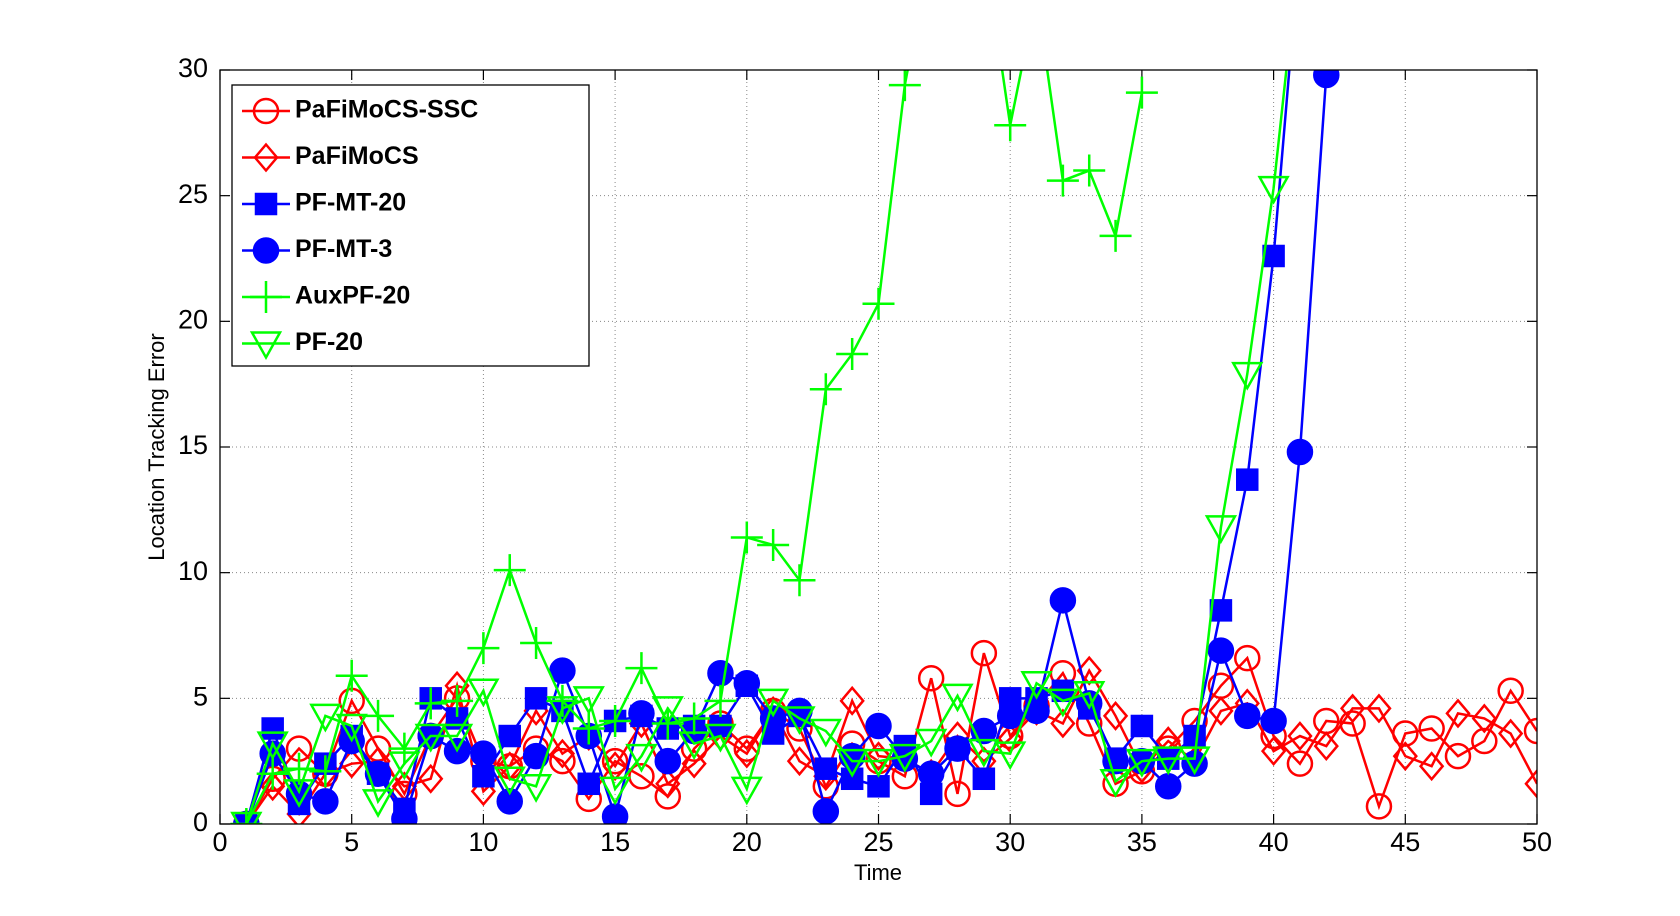 The image size is (1680, 916). What do you see at coordinates (483, 842) in the screenshot?
I see `x-tick-label: 10` at bounding box center [483, 842].